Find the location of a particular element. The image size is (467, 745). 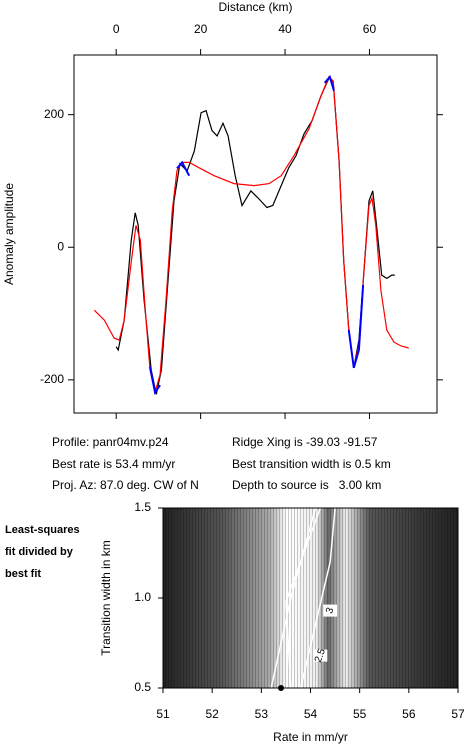

x-tick-label: 52 is located at coordinates (212, 714).